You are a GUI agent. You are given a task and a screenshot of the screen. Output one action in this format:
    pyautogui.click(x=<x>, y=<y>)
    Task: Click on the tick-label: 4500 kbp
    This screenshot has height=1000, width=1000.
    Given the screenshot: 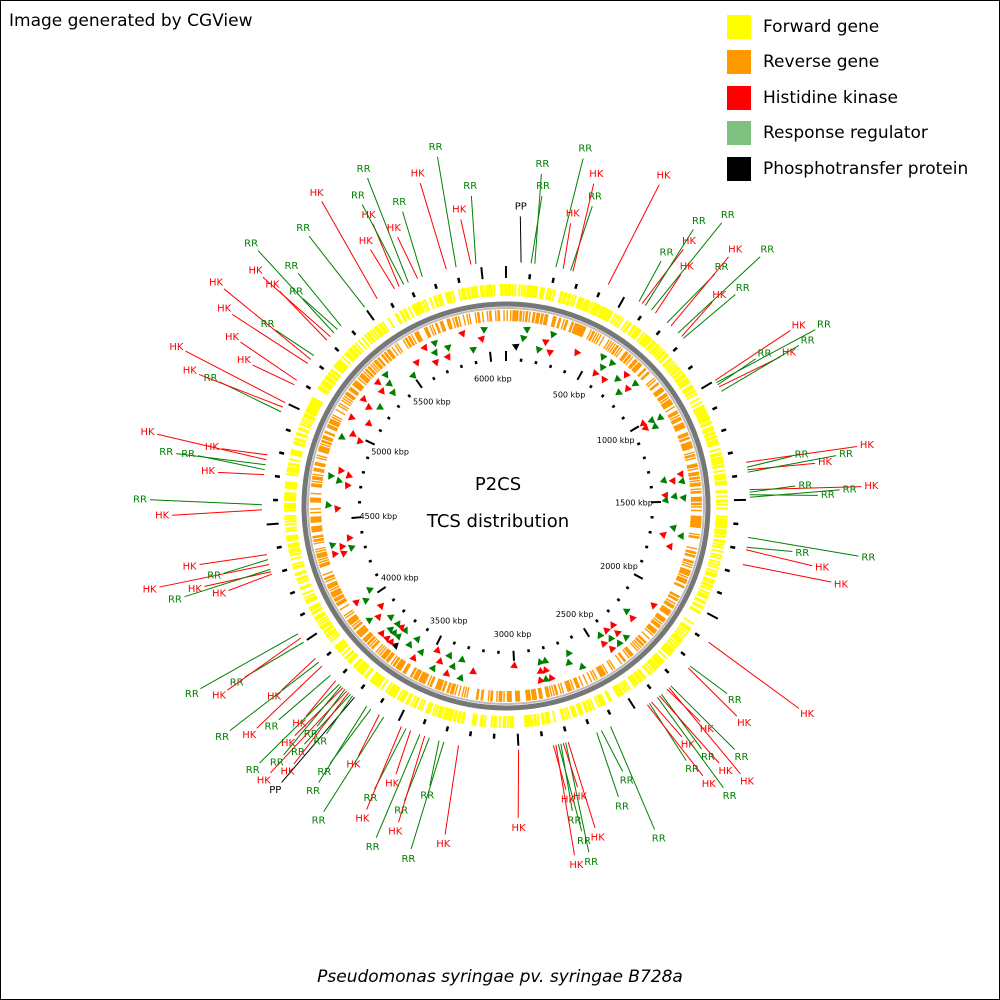 What is the action you would take?
    pyautogui.click(x=379, y=516)
    